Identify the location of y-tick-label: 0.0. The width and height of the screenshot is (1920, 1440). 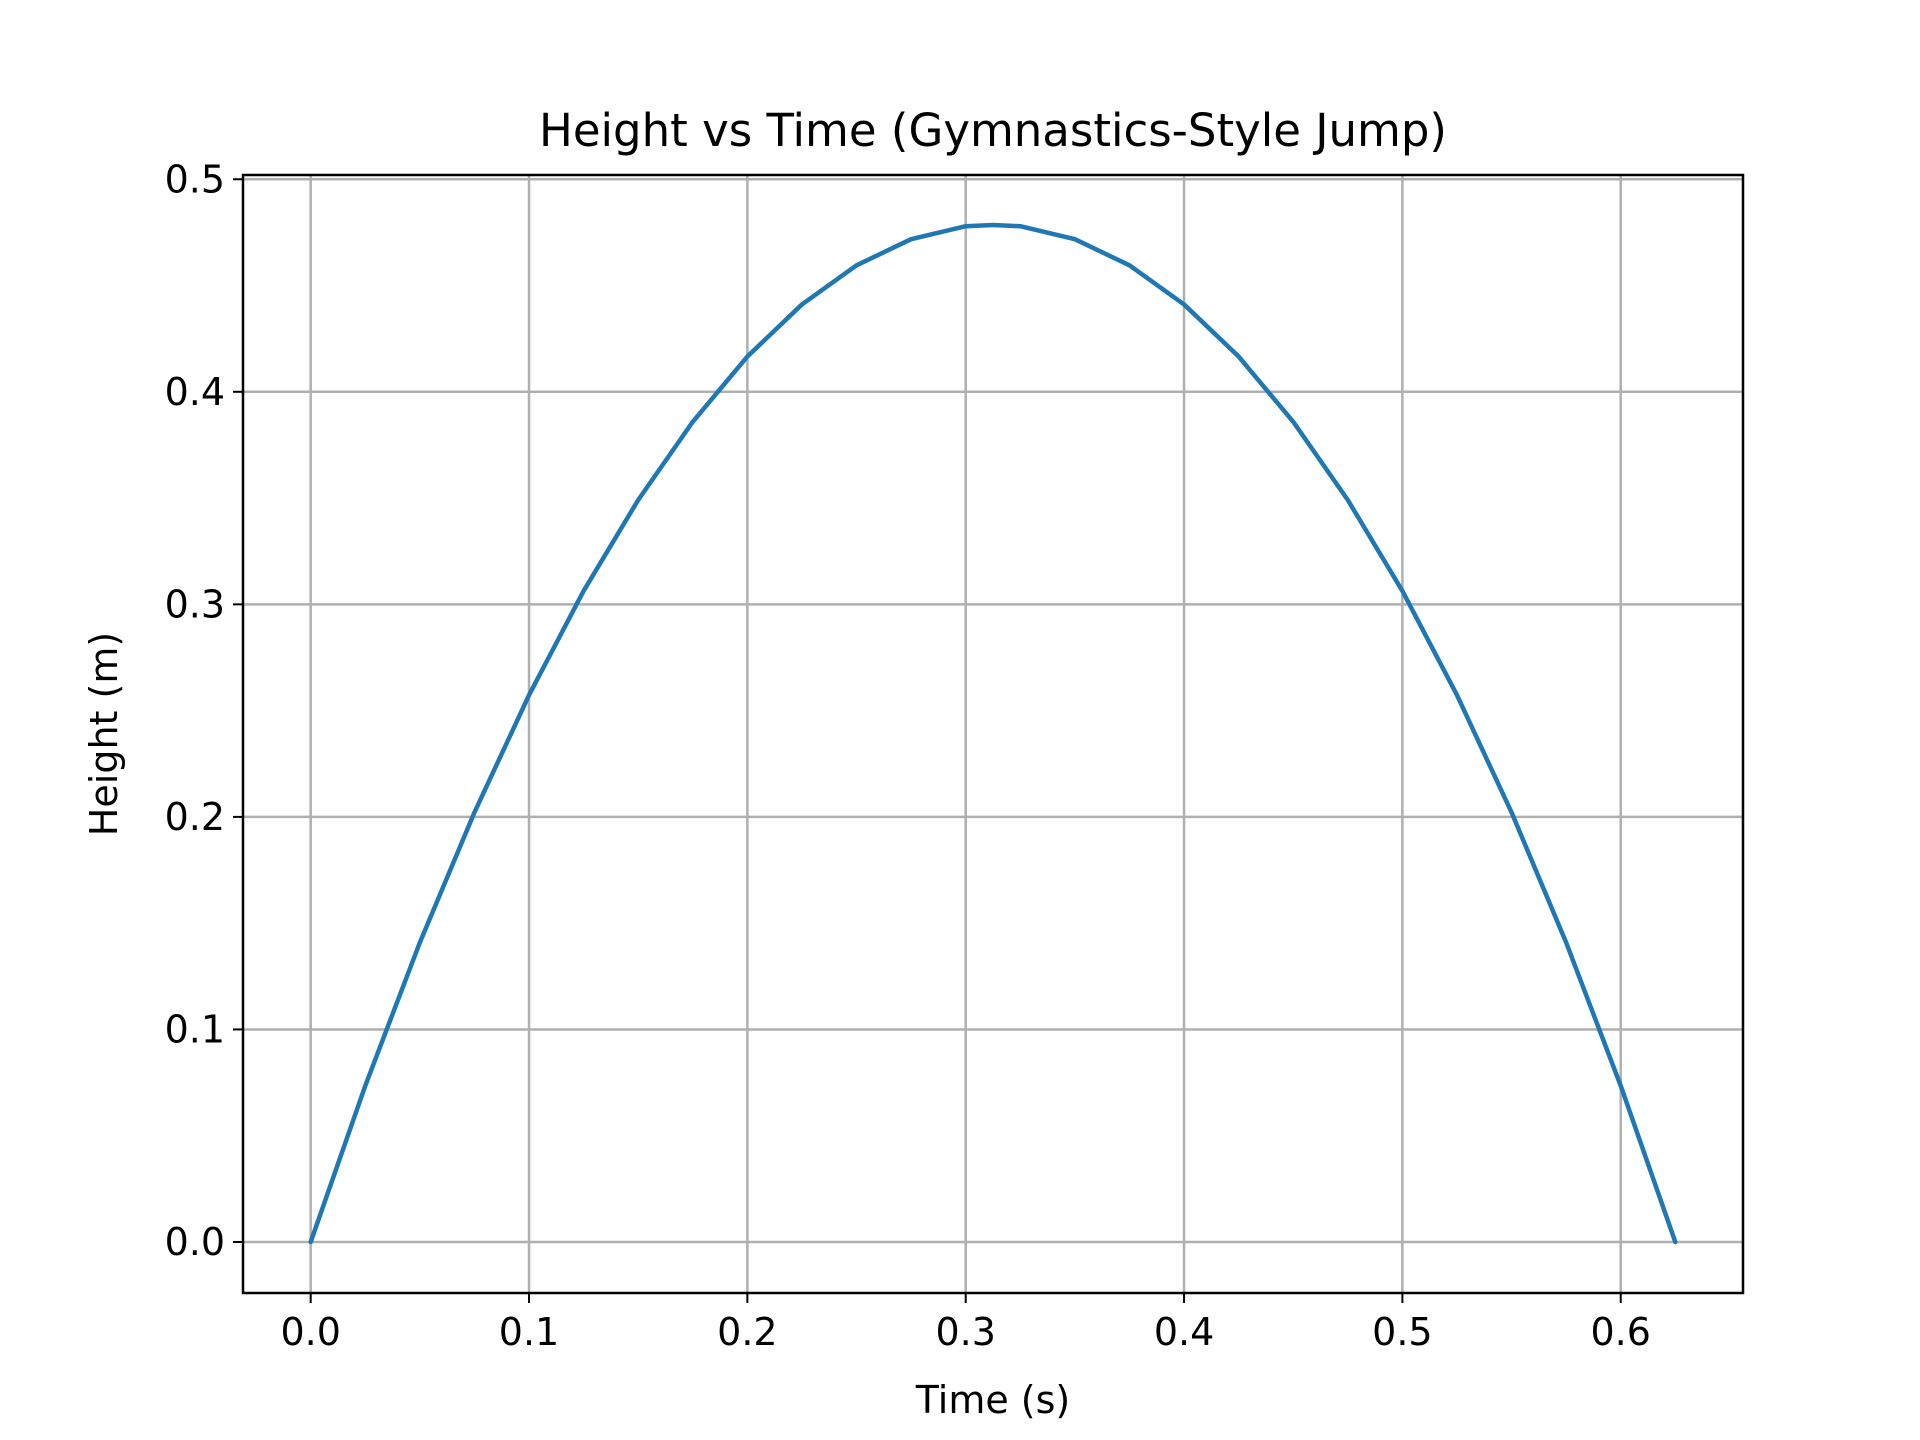
(195, 1242).